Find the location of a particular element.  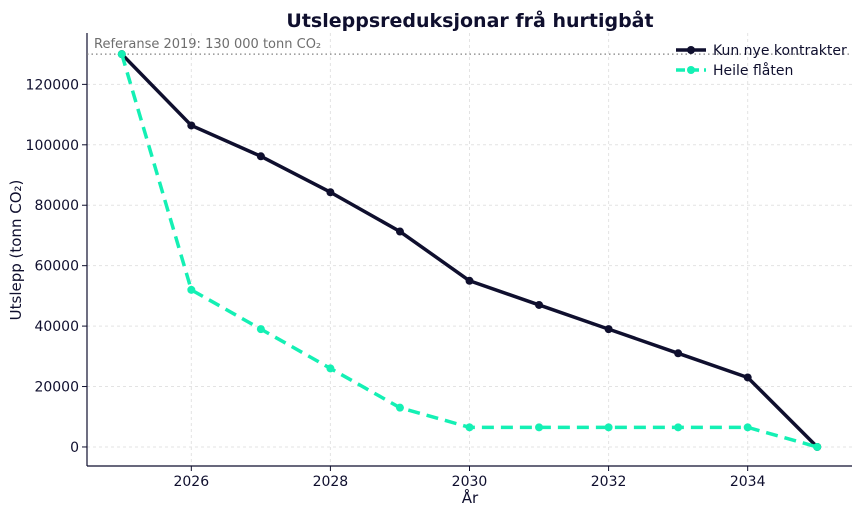

chart-title: Utsleppsreduksjonar frå hurtigbåt is located at coordinates (469, 20).